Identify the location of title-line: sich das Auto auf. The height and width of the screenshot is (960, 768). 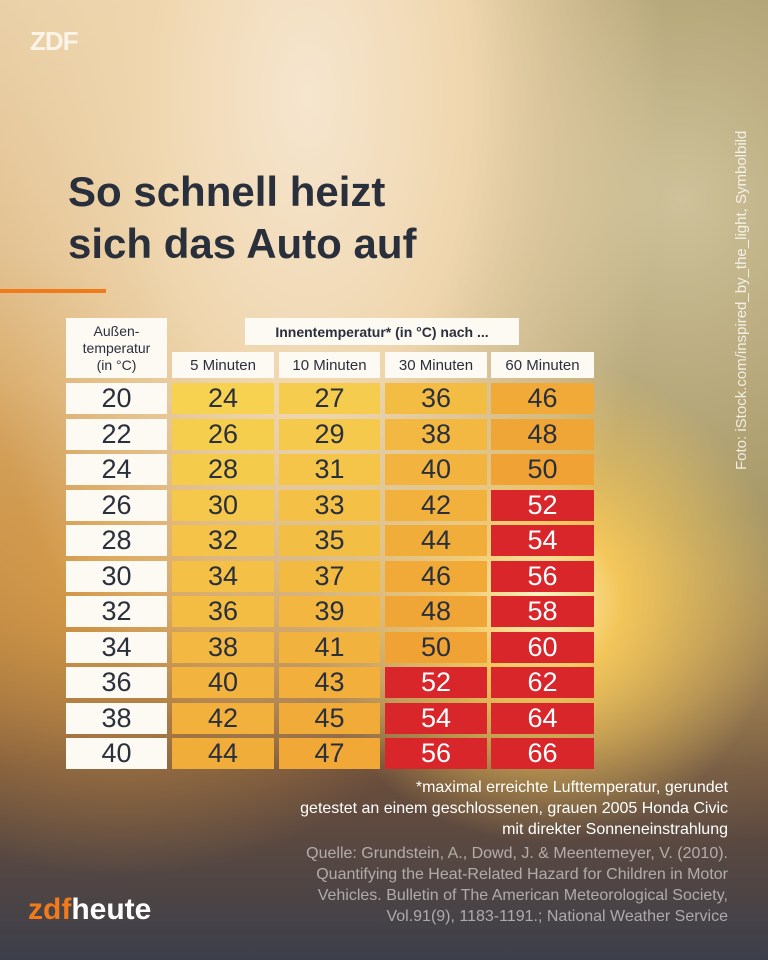
(242, 243).